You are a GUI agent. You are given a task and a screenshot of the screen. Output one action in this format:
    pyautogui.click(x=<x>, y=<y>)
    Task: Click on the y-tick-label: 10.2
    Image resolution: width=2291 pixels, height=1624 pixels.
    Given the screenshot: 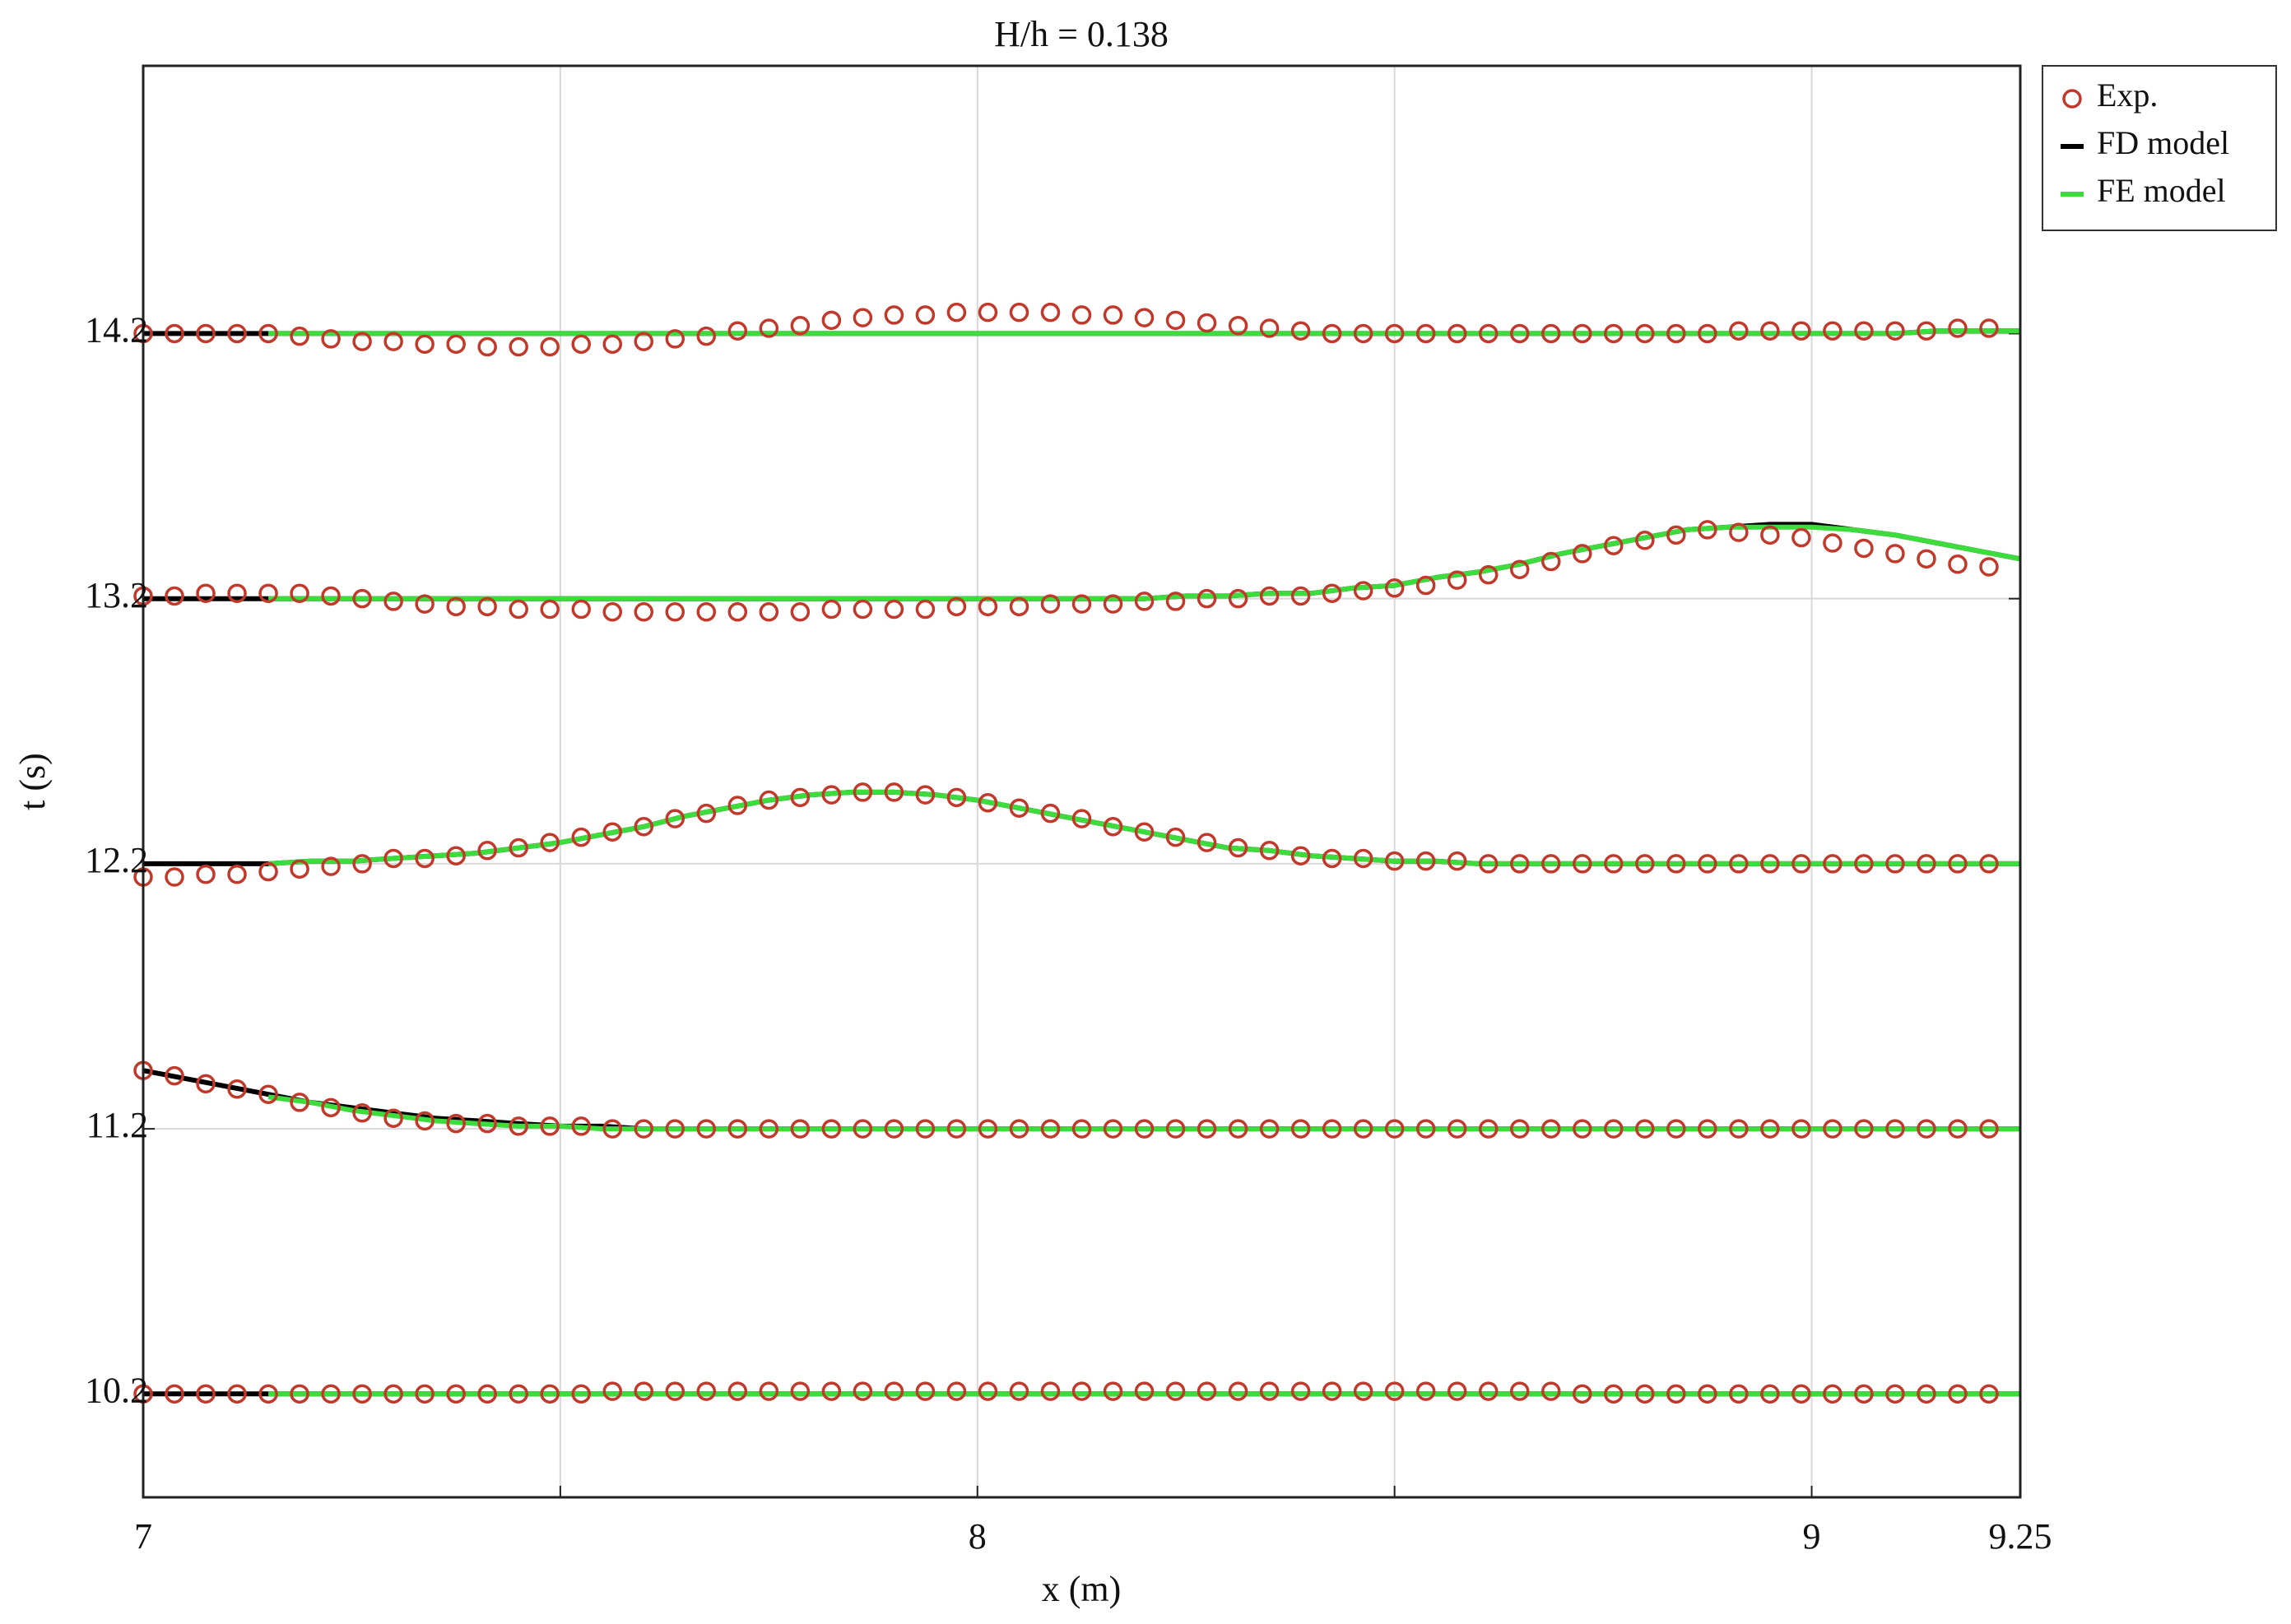 What is the action you would take?
    pyautogui.click(x=117, y=1390)
    